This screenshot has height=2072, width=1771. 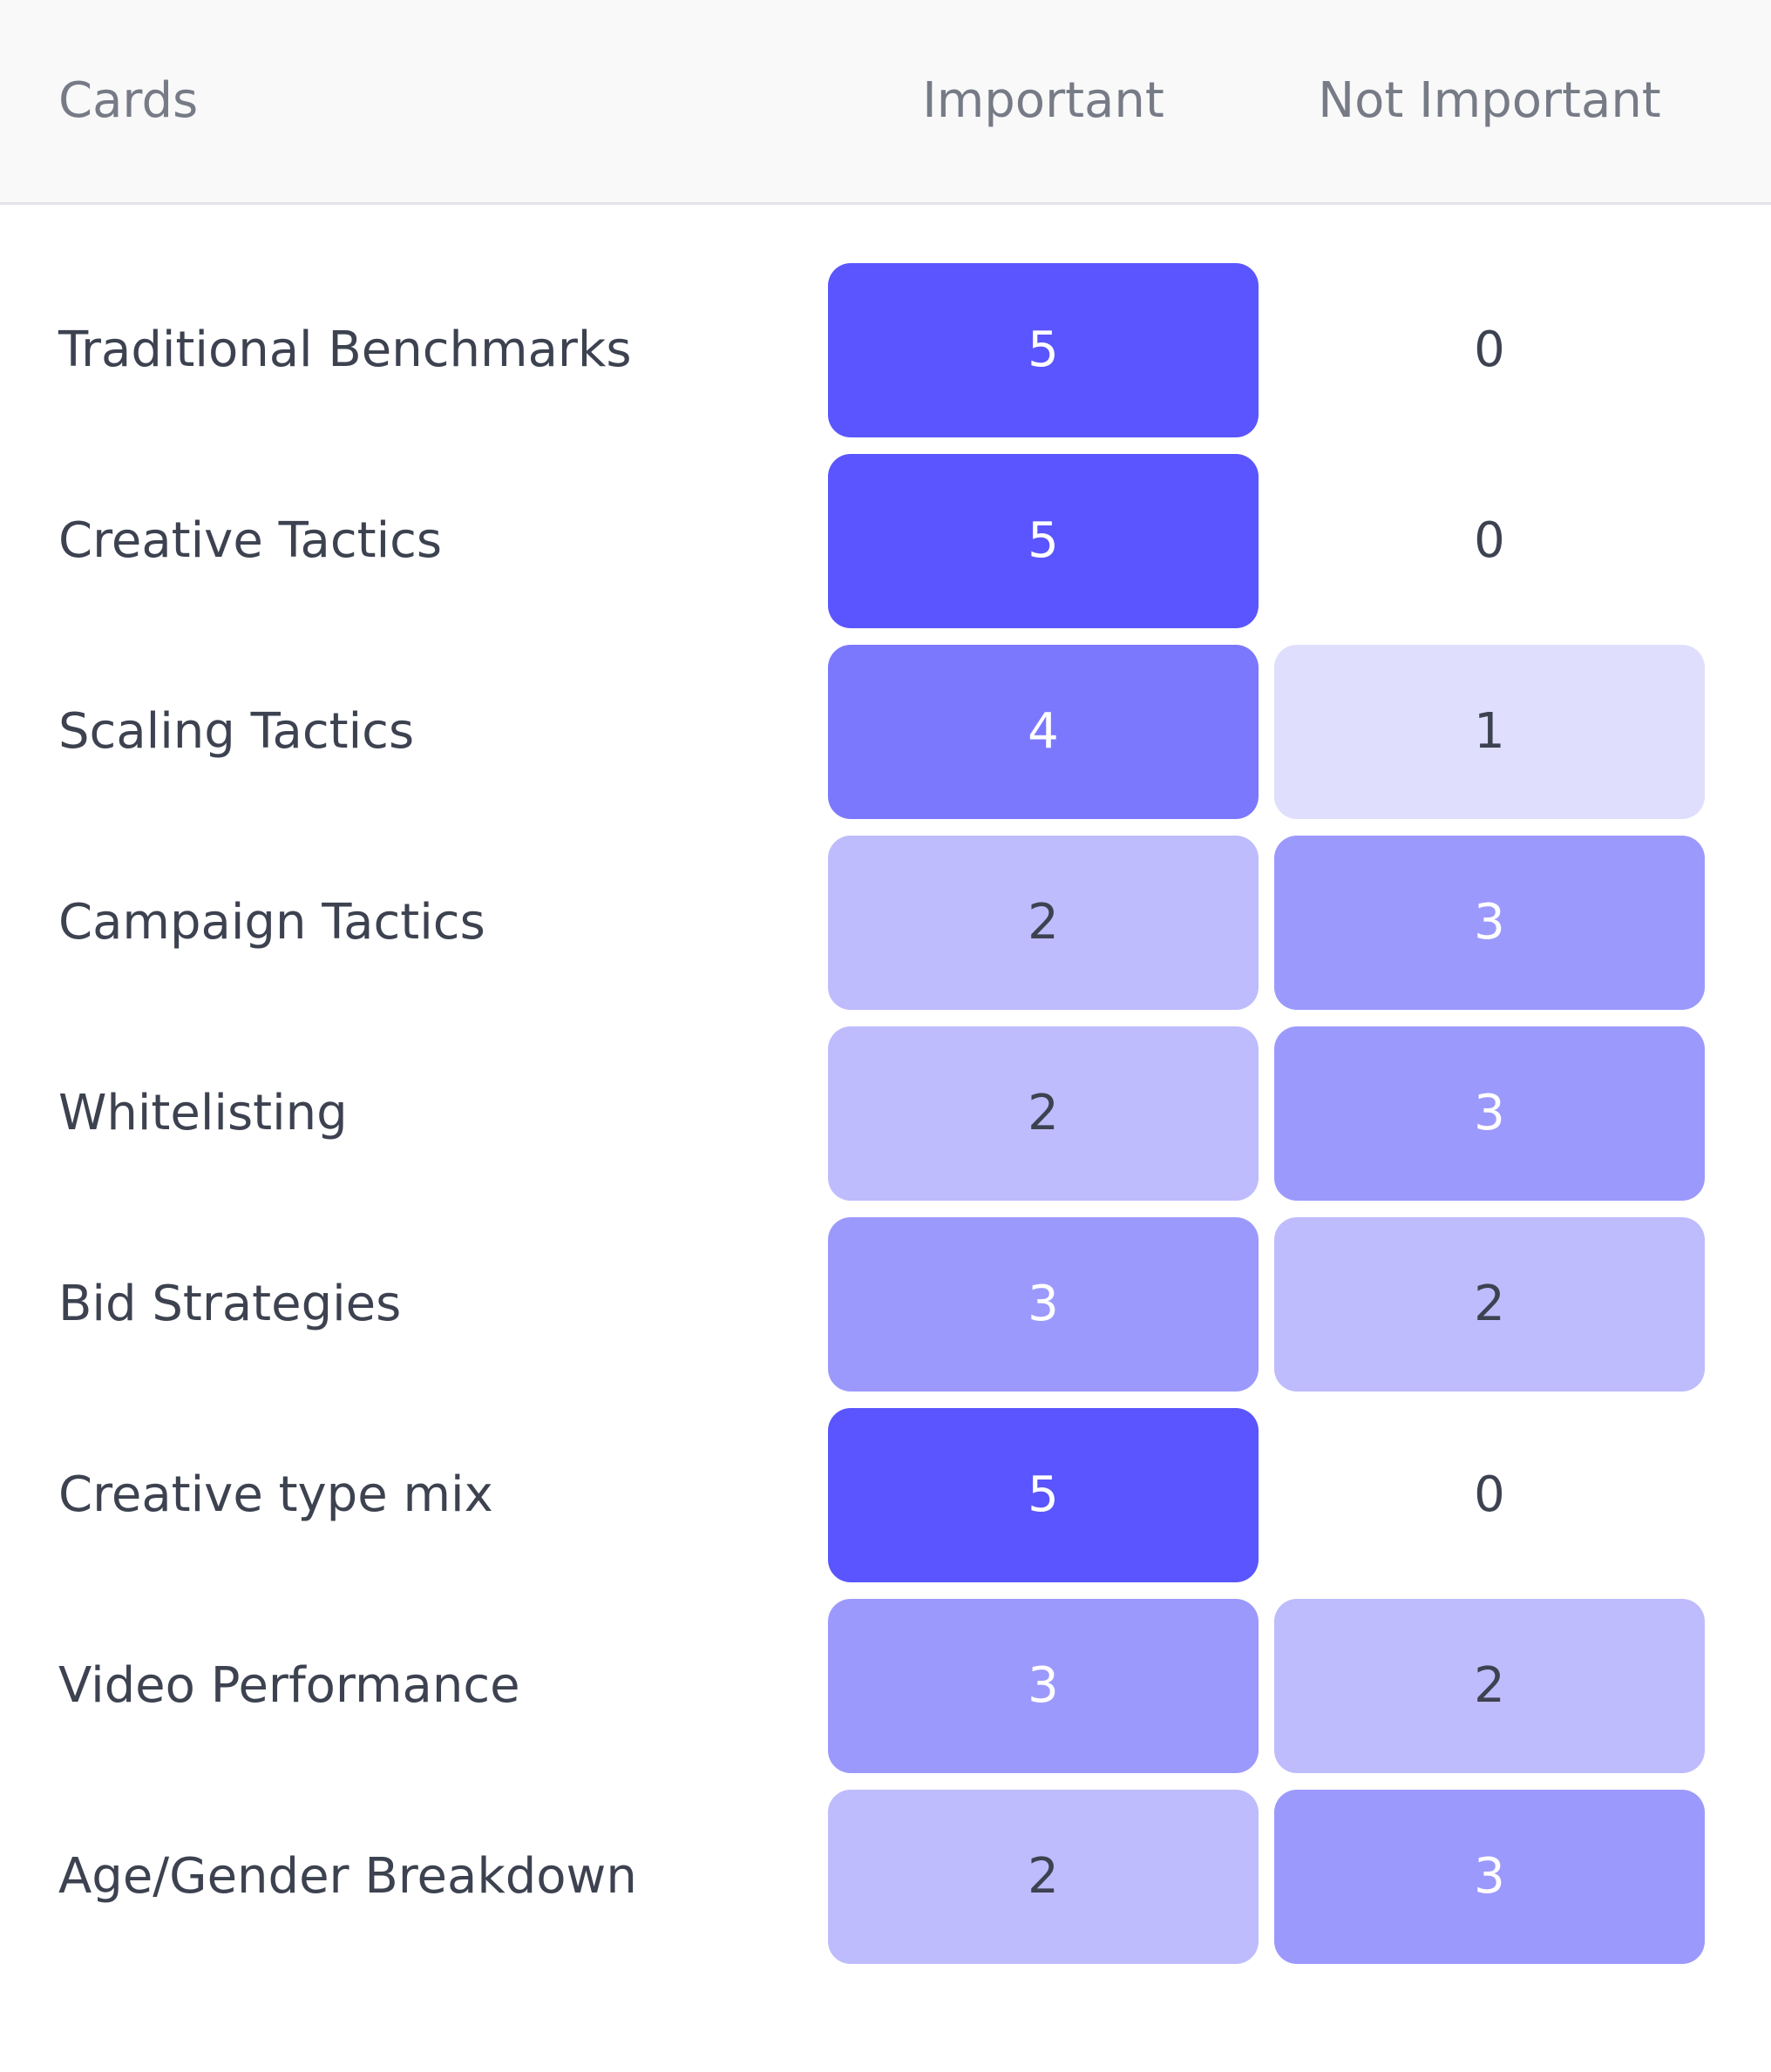 What do you see at coordinates (1043, 1113) in the screenshot?
I see `cell-whitelisting-important: 2` at bounding box center [1043, 1113].